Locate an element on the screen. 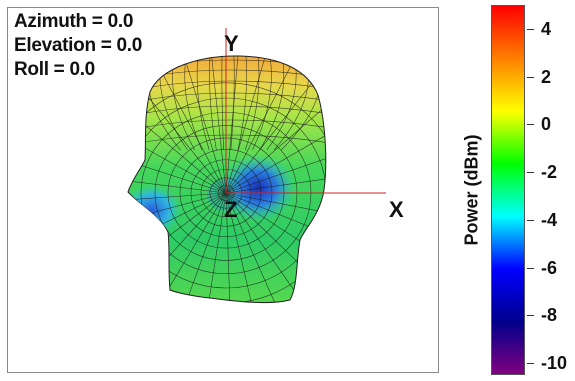 This screenshot has height=381, width=575. view-angles-panel: Azimuth = 0.0 Elevation = 0.0 Roll = 0.0 is located at coordinates (78, 46).